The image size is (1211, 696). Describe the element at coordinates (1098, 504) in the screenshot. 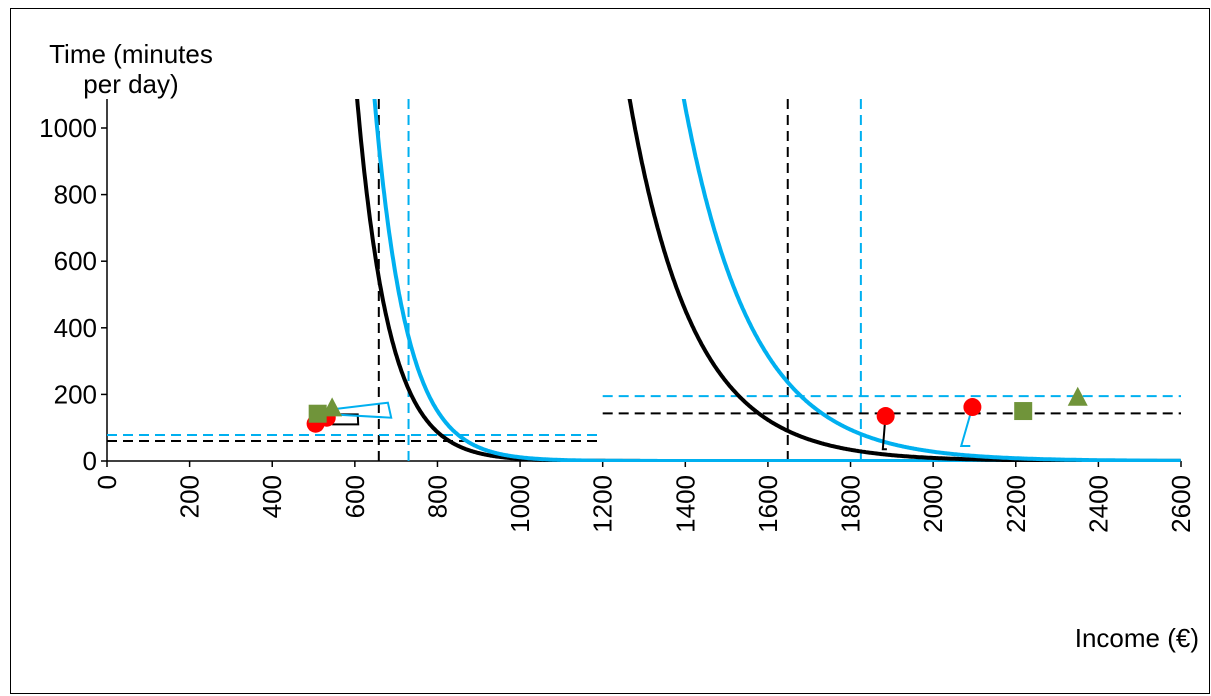

I see `x-tick-label: 2400` at that location.